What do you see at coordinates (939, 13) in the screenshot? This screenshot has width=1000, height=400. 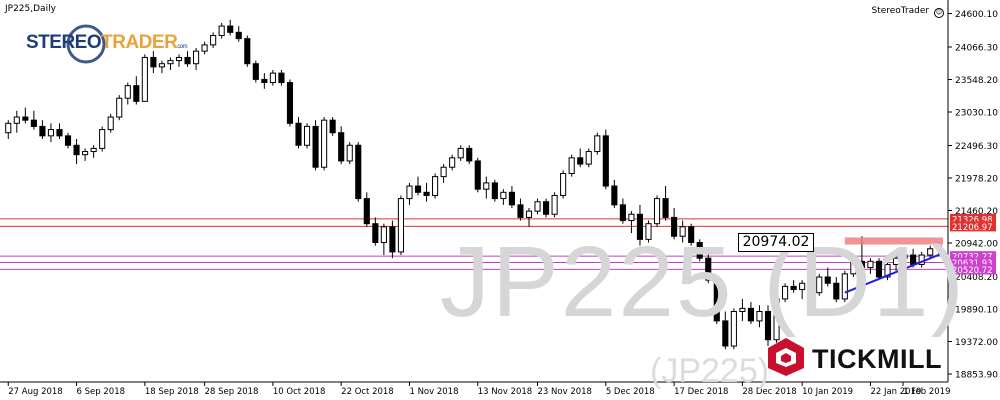 I see `smiley-icon: ☺` at bounding box center [939, 13].